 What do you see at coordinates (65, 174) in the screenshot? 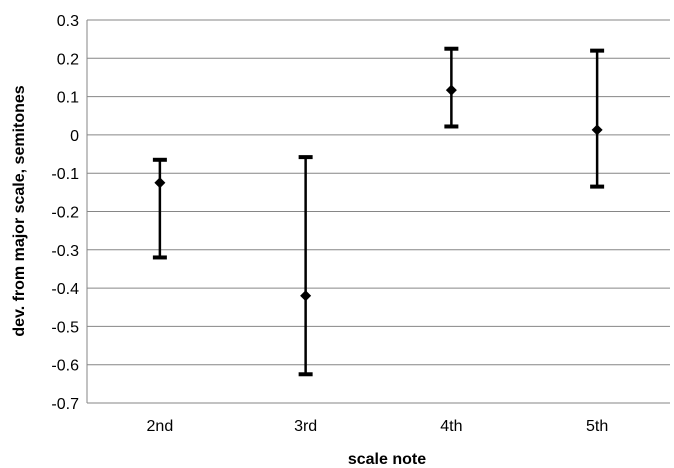
I see `y-tick-label: -0.1` at bounding box center [65, 174].